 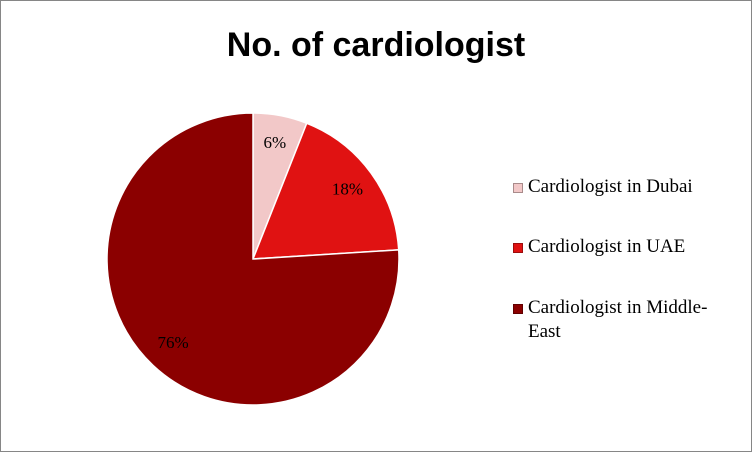 I want to click on chart-title: No. of cardiologist, so click(x=376, y=45).